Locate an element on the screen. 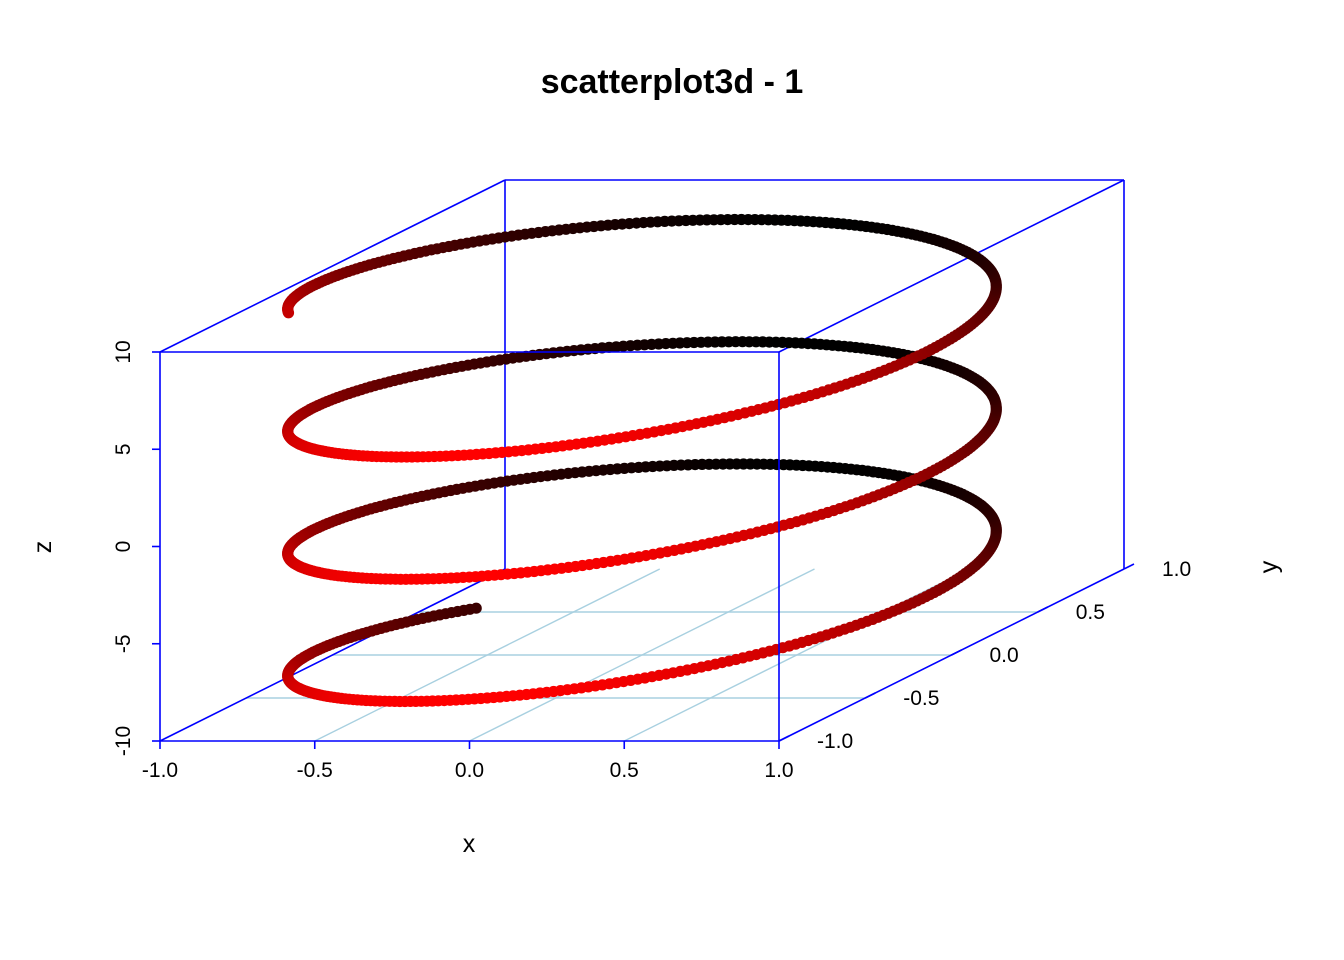 The width and height of the screenshot is (1344, 960). y-tick-label: -0.5 is located at coordinates (921, 698).